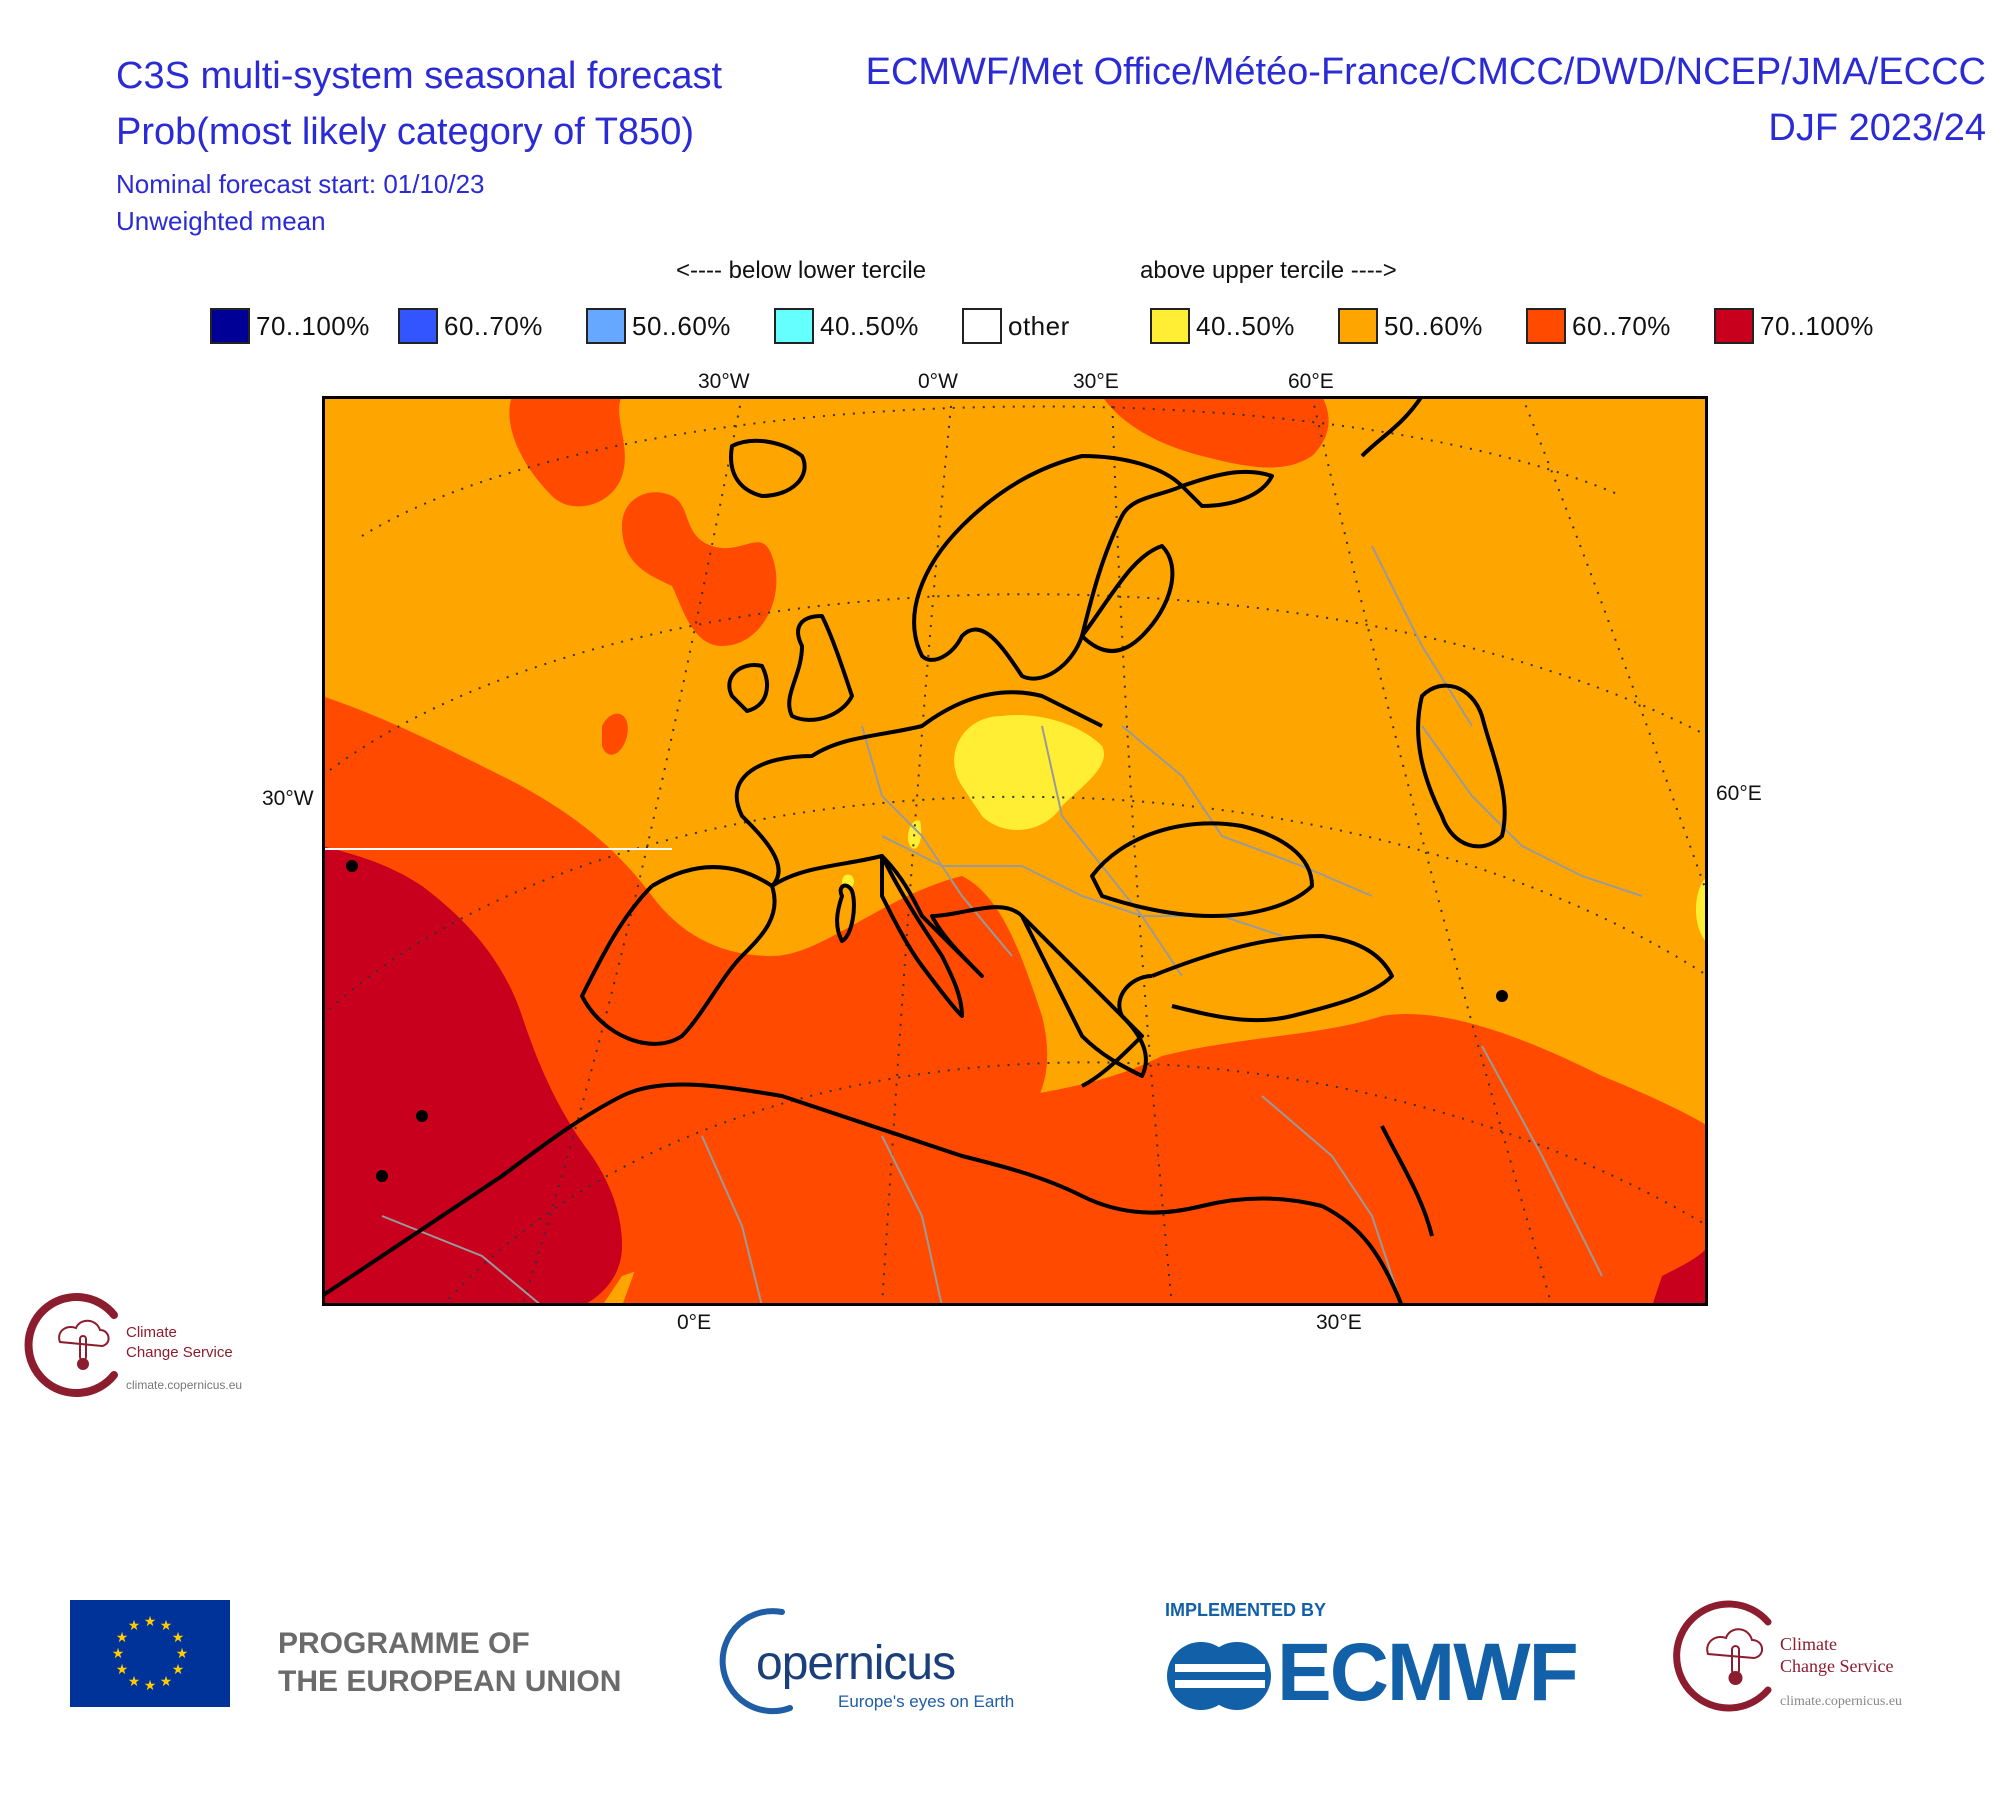 This screenshot has height=1800, width=2000. Describe the element at coordinates (472, 1076) in the screenshot. I see `region-70-100-southwest` at that location.